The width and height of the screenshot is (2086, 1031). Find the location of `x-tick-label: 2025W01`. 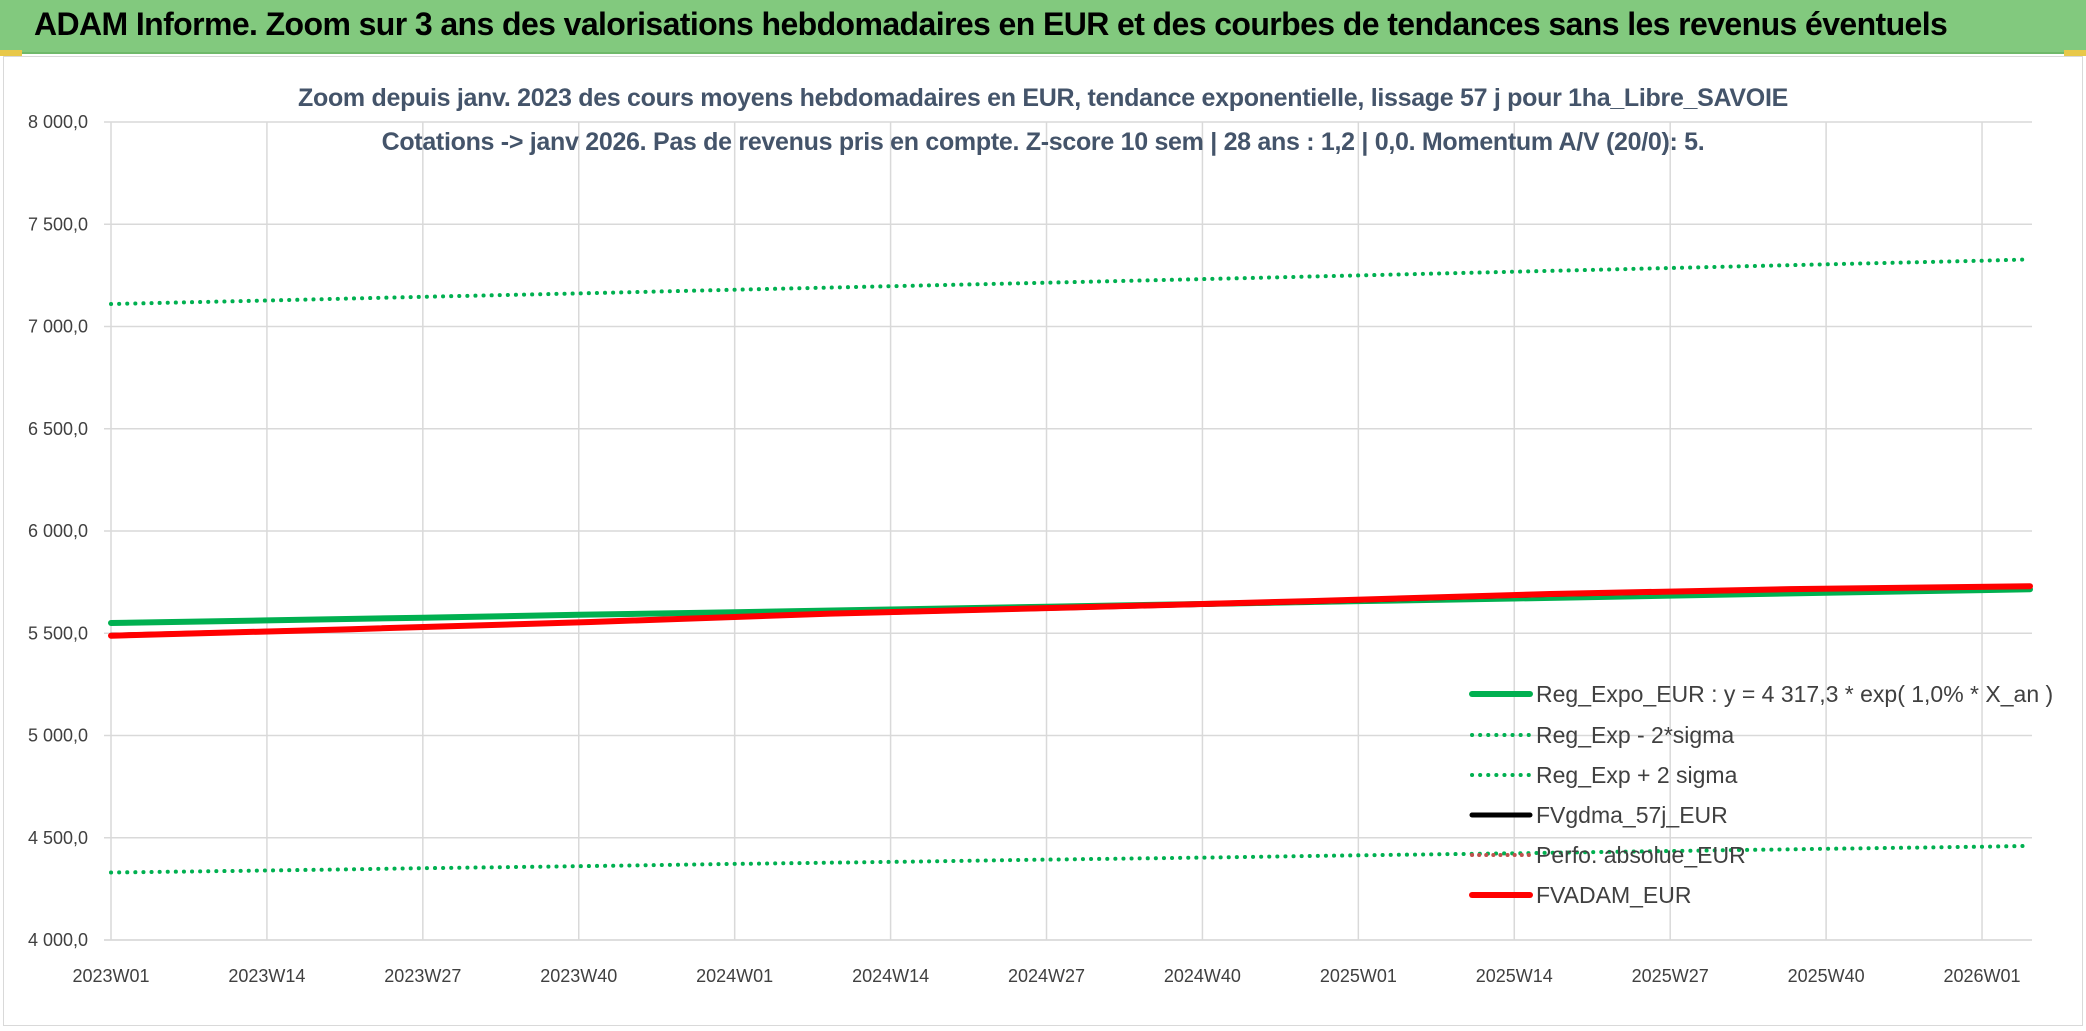

x-tick-label: 2025W01 is located at coordinates (1358, 976).